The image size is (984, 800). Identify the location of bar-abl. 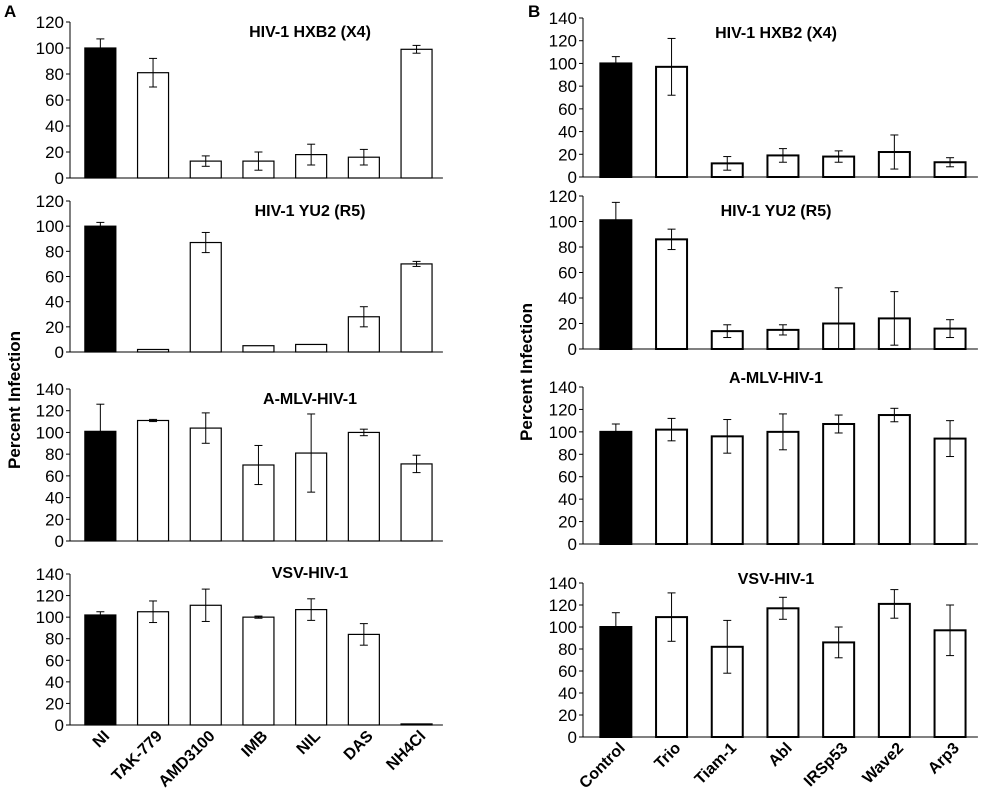
(783, 672).